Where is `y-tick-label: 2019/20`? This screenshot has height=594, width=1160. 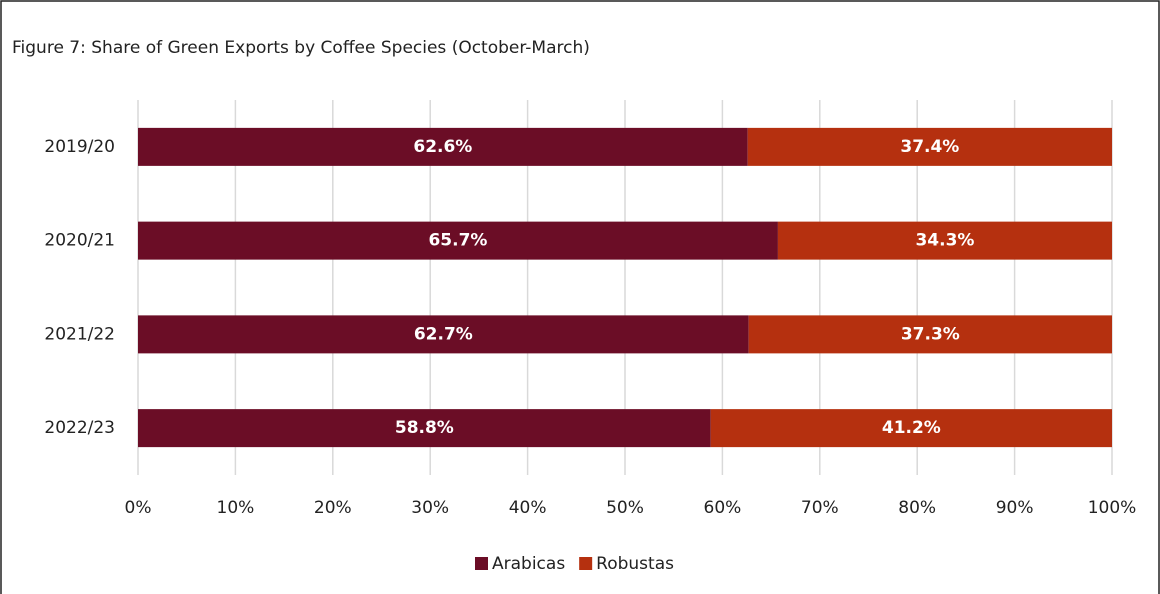 y-tick-label: 2019/20 is located at coordinates (79, 147).